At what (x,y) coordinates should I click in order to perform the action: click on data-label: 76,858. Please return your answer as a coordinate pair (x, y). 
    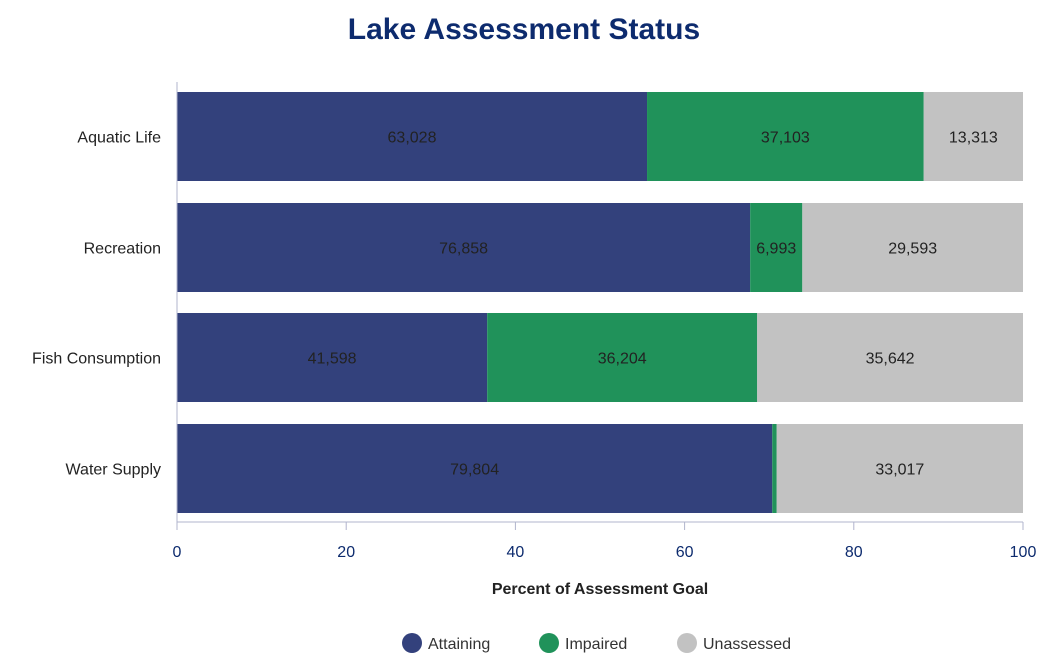
    Looking at the image, I should click on (463, 249).